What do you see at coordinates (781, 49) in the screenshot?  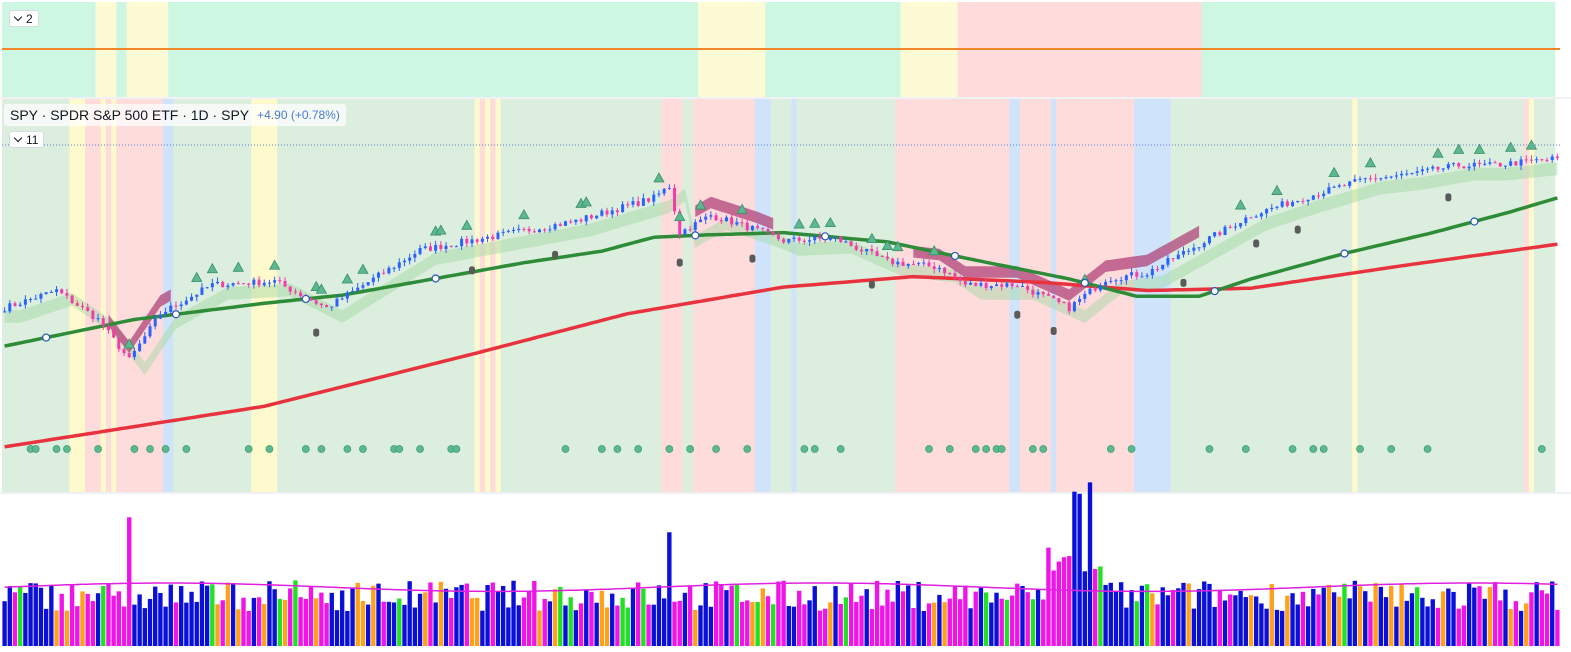 I see `top-indicator-pane` at bounding box center [781, 49].